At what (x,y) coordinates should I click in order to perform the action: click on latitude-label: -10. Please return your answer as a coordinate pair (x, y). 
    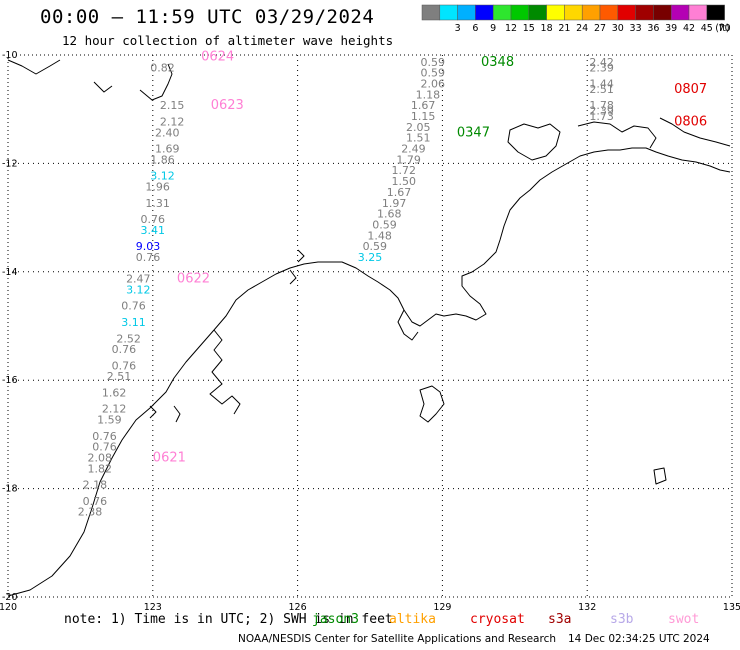
    Looking at the image, I should click on (10, 55).